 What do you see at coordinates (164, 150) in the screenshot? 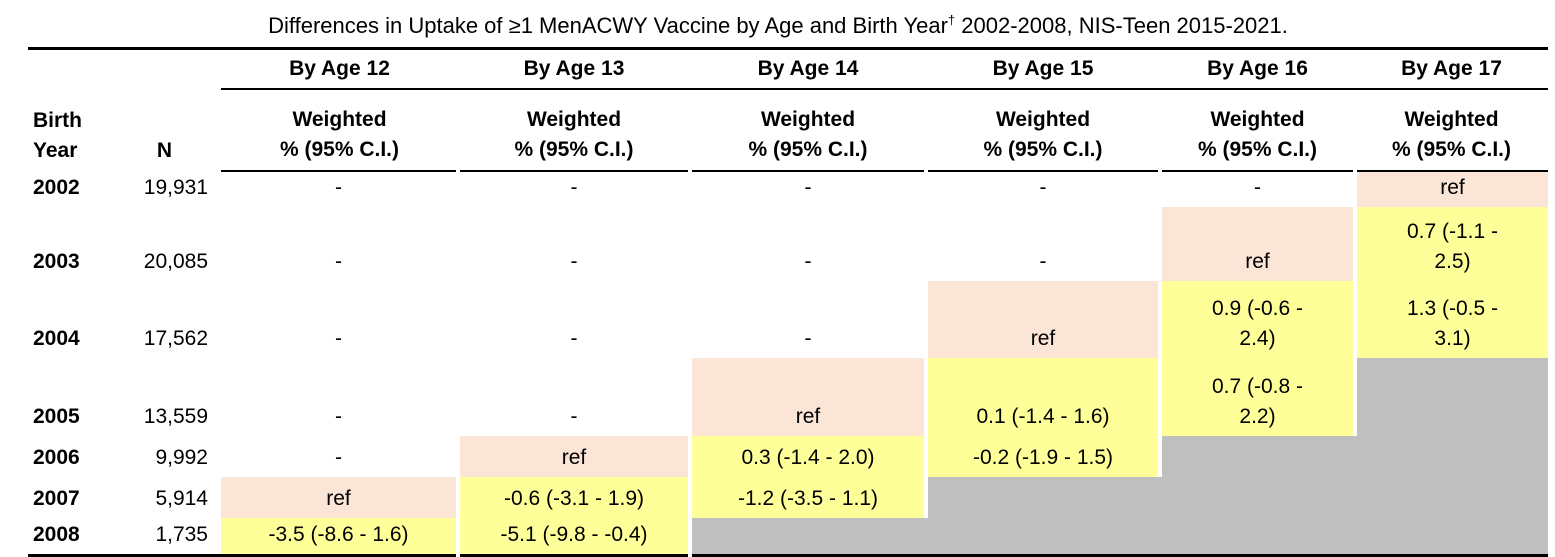
I see `n-header: N` at bounding box center [164, 150].